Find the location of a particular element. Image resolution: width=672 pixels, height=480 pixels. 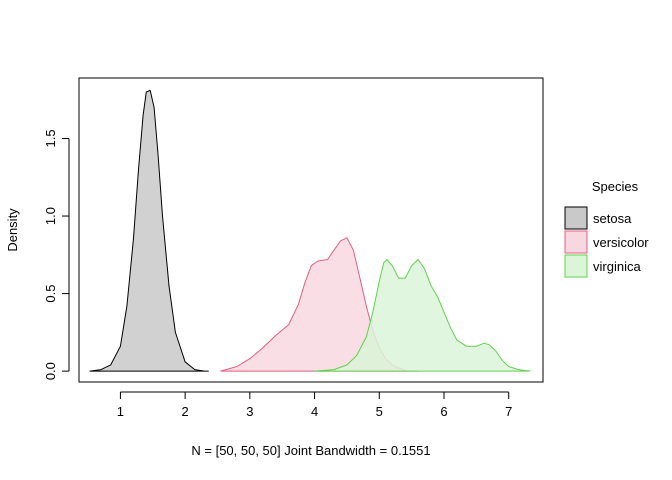

y-axis-label: Density is located at coordinates (12, 230).